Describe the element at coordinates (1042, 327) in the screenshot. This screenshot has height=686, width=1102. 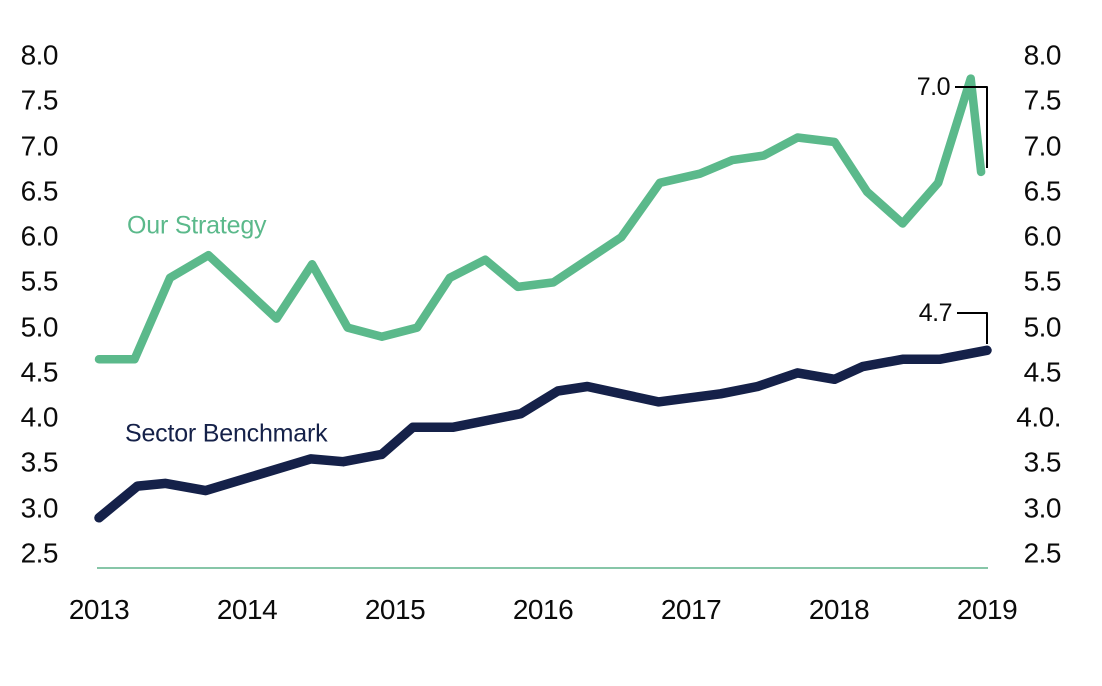
I see `y-tick-right-5.0: 5.0` at that location.